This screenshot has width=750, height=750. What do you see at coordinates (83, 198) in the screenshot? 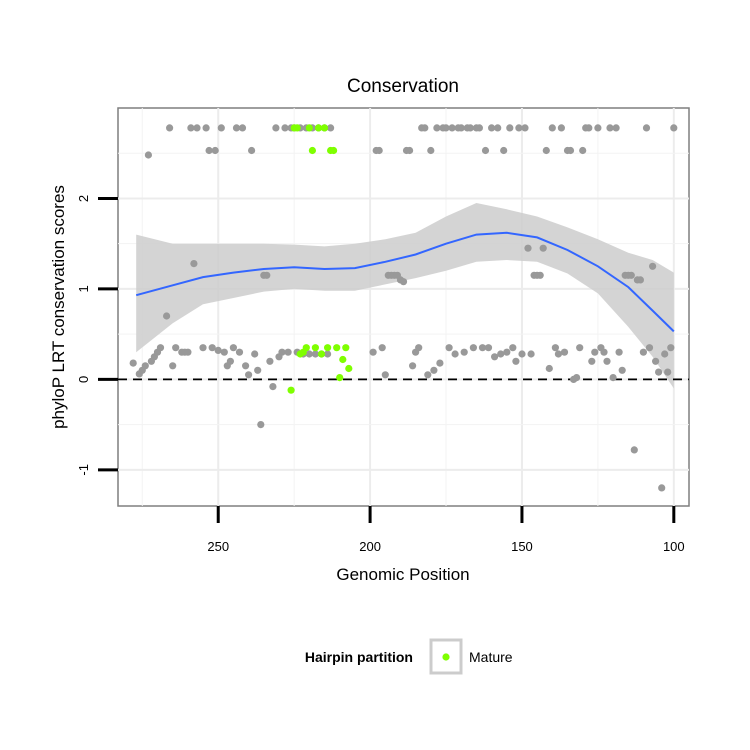
I see `y-tick-label: 2` at bounding box center [83, 198].